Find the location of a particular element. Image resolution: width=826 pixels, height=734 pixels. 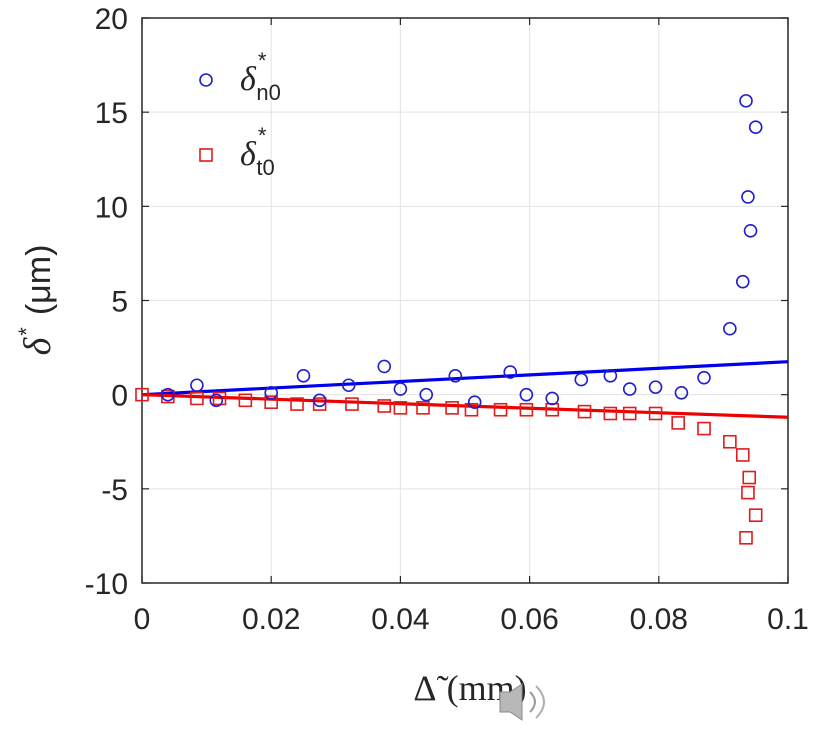

legend-entry-n0: δ* n0 is located at coordinates (240, 76).